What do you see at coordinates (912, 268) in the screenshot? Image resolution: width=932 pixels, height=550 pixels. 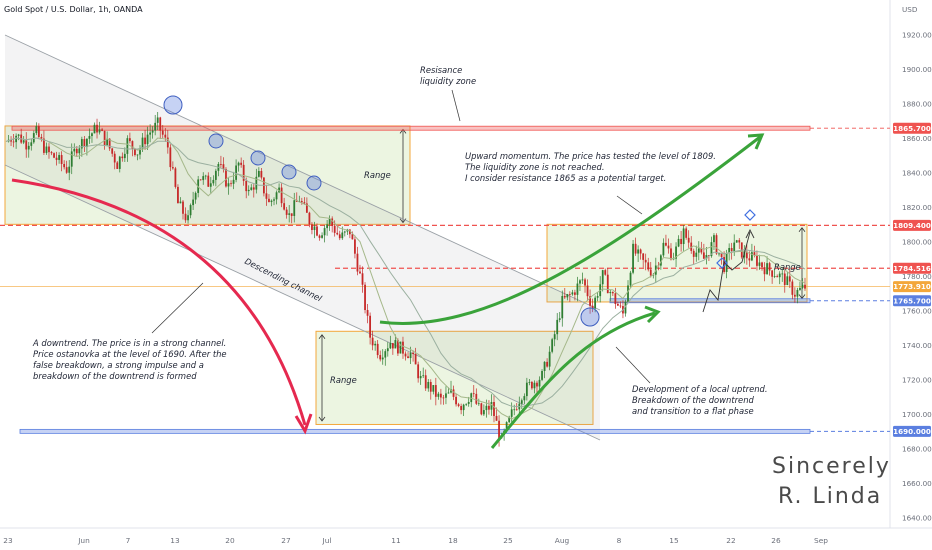 I see `price-tag-label: 1784.516` at bounding box center [912, 268].